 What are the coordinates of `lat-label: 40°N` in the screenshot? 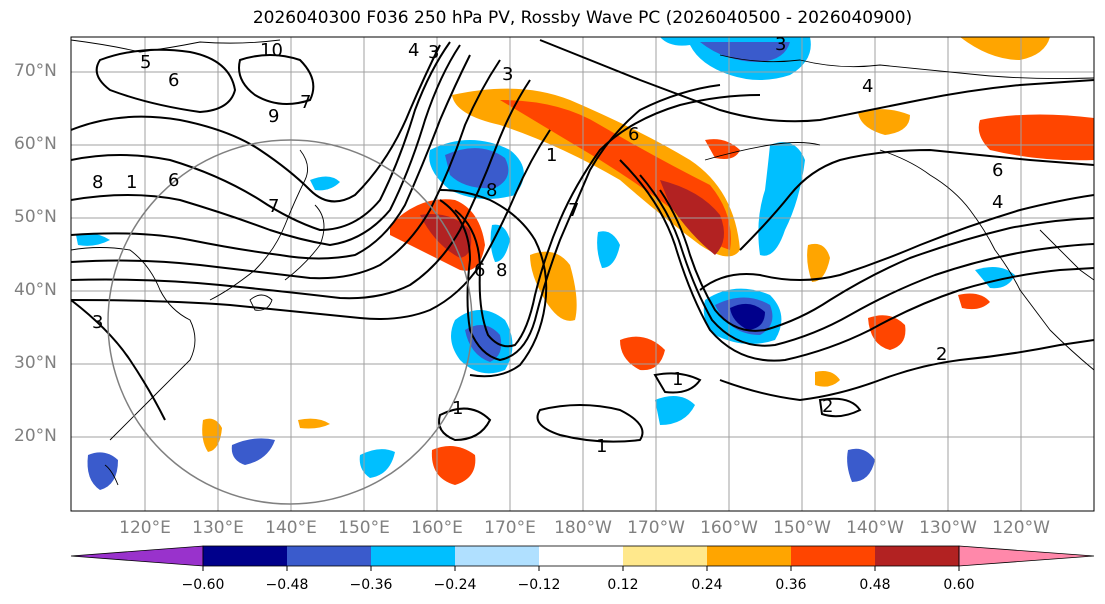 It's located at (35, 290).